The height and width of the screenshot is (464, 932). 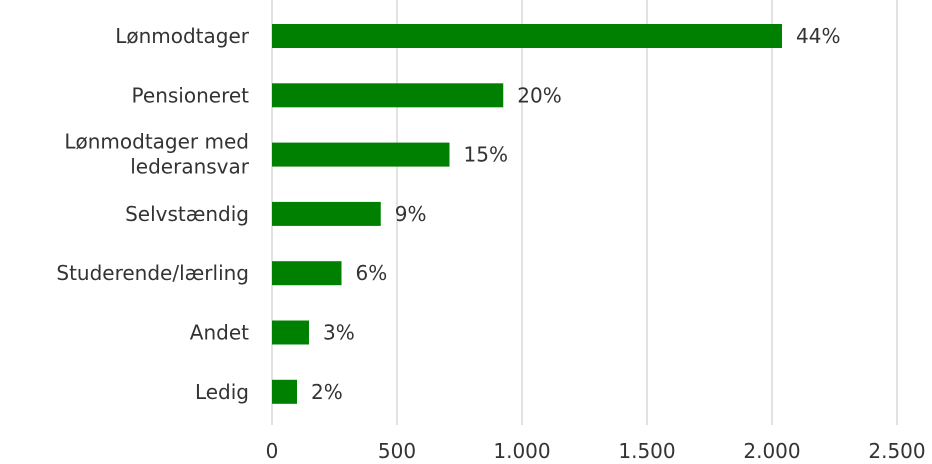 I want to click on x-tick-label: 1.000, so click(x=521, y=451).